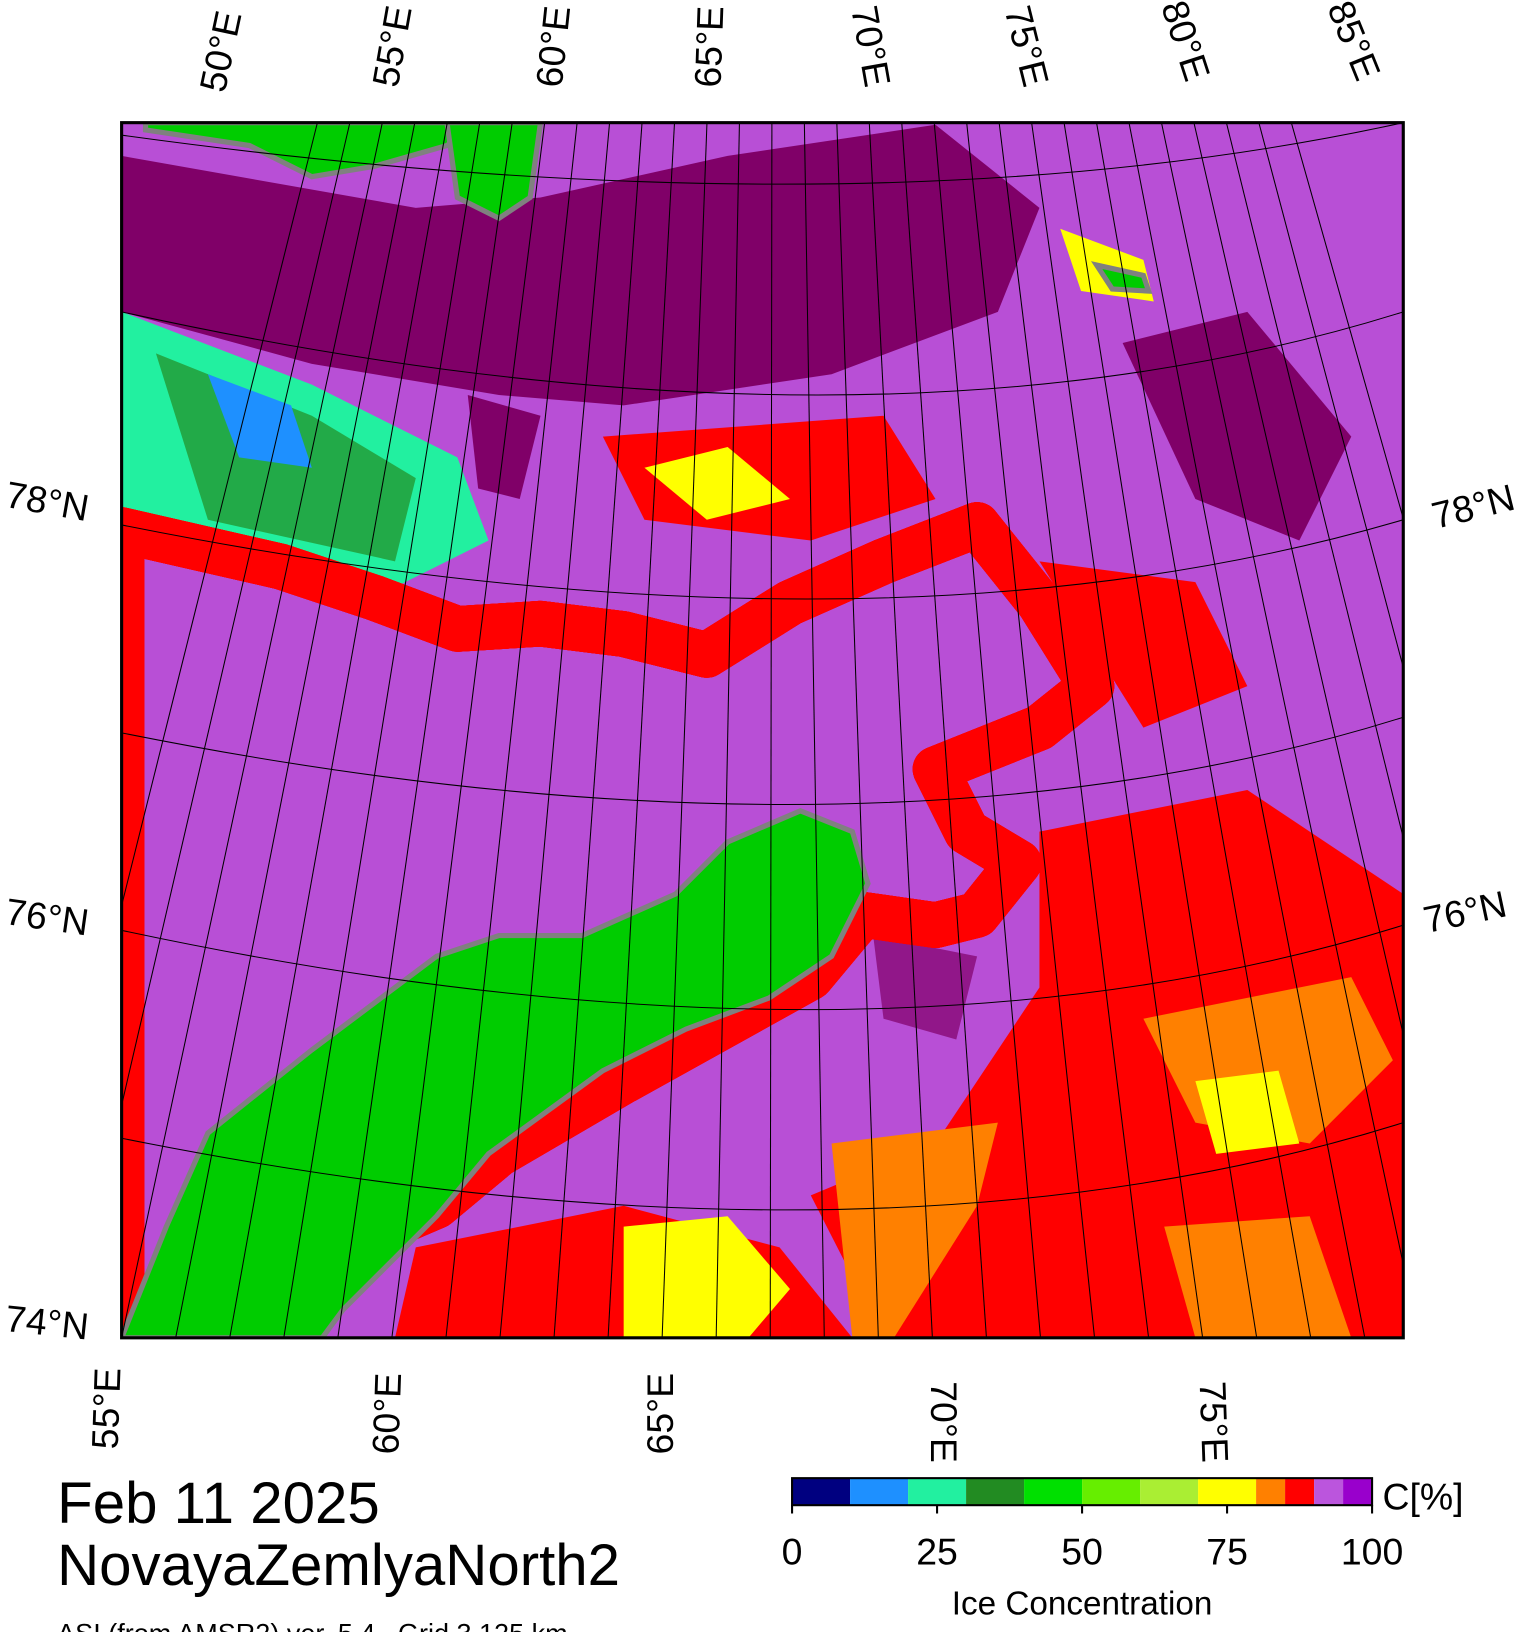 The height and width of the screenshot is (1632, 1528). What do you see at coordinates (937, 1551) in the screenshot?
I see `colorbar-tick-label: 25` at bounding box center [937, 1551].